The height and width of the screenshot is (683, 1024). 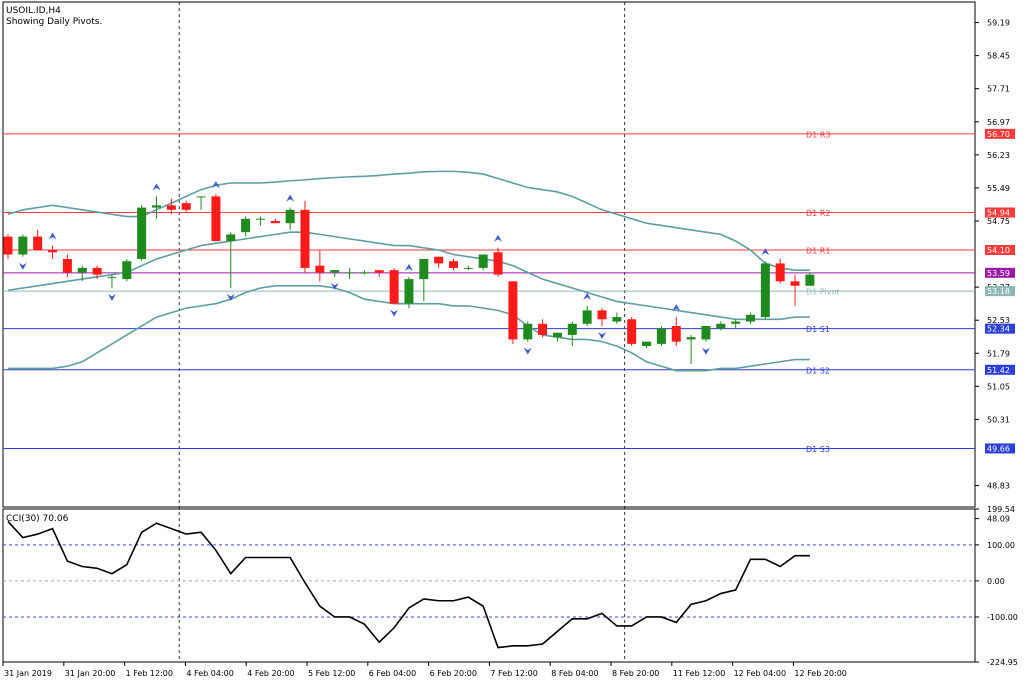 What do you see at coordinates (998, 155) in the screenshot?
I see `y-tick-label: 56.23` at bounding box center [998, 155].